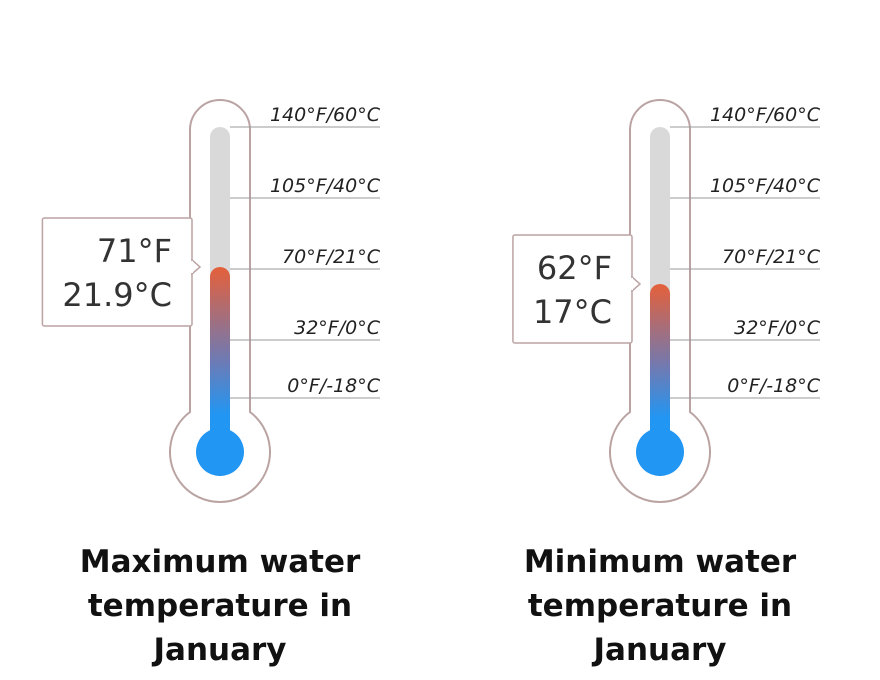 This screenshot has width=880, height=680. Describe the element at coordinates (572, 312) in the screenshot. I see `value-label: 17°C` at that location.